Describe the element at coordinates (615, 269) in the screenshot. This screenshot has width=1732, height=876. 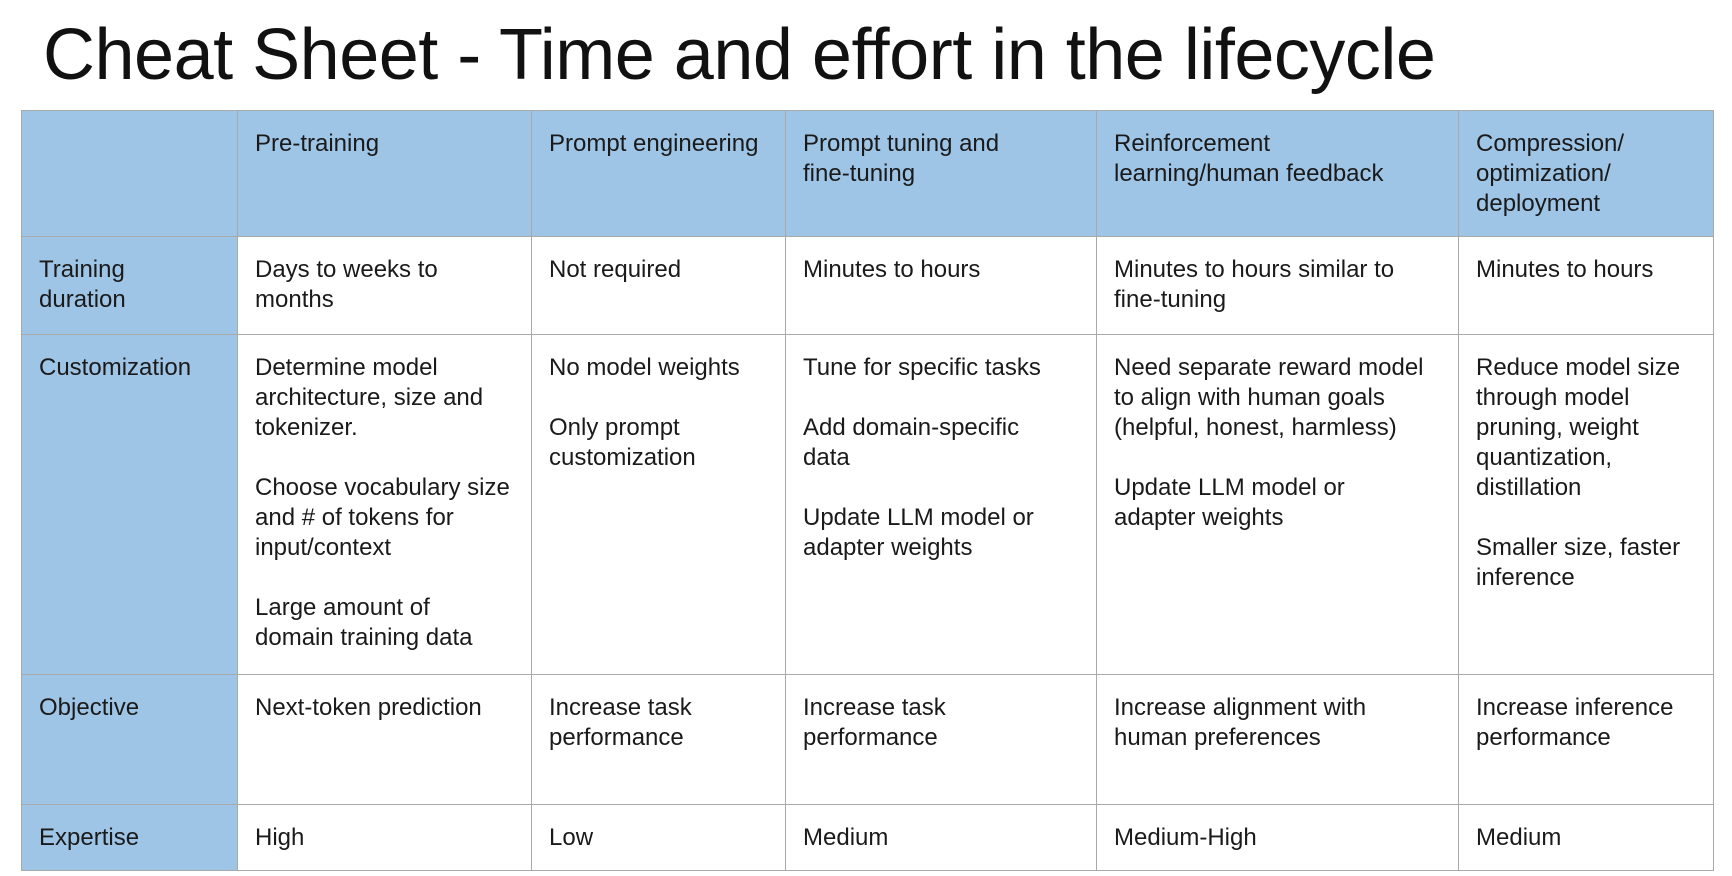
I see `cell-text: Not required` at that location.